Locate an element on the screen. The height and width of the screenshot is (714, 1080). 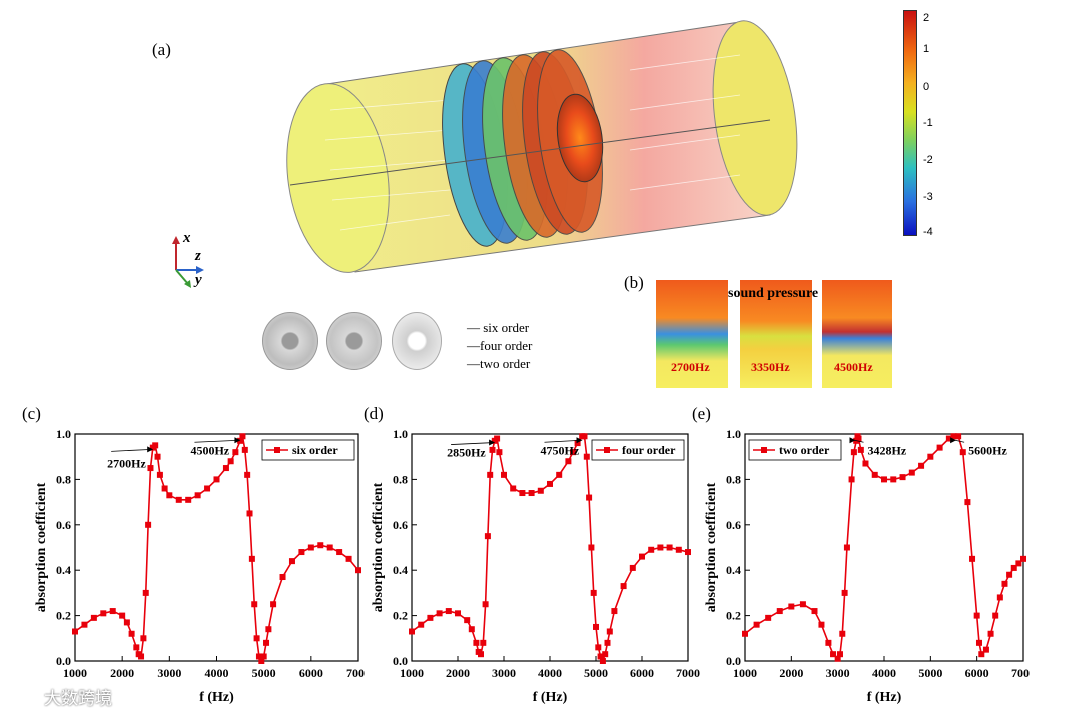
four-order-thumbnail is located at coordinates (354, 341).